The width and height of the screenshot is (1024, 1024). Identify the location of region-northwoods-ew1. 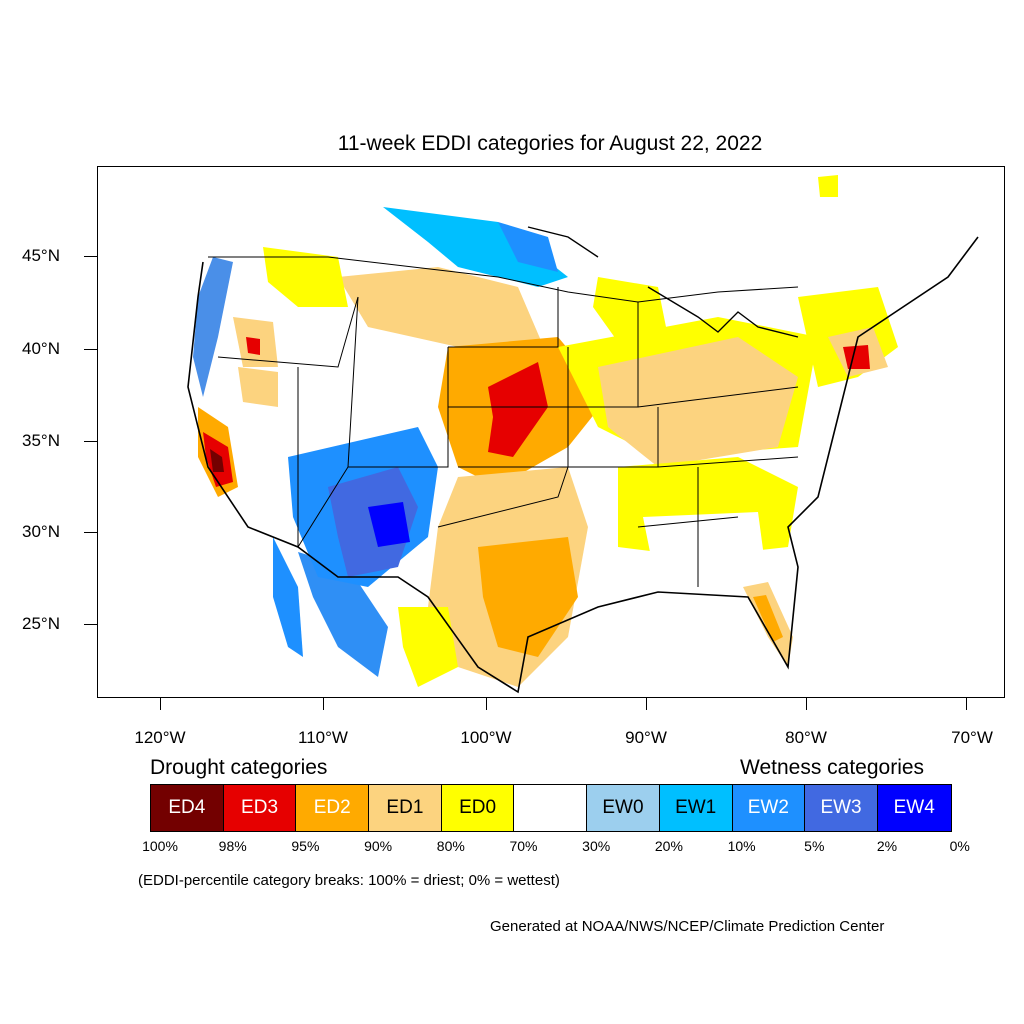
(475, 247).